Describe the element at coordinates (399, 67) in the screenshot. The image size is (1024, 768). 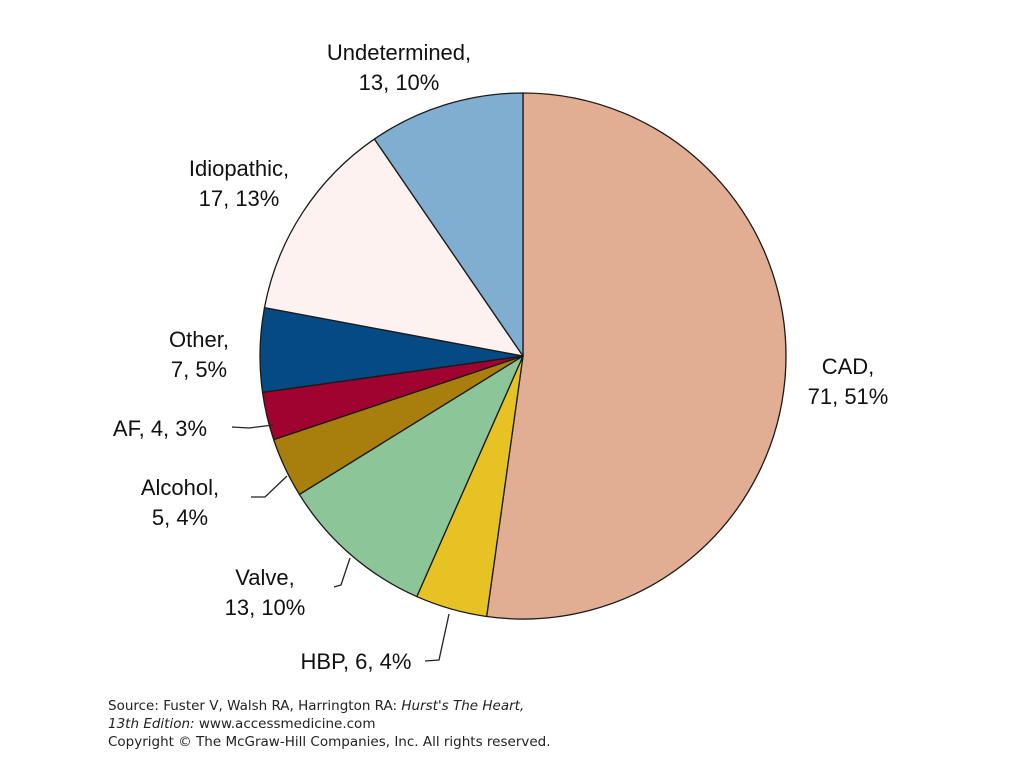
I see `slice-label-undetermined: Undetermined, 13, 10%` at that location.